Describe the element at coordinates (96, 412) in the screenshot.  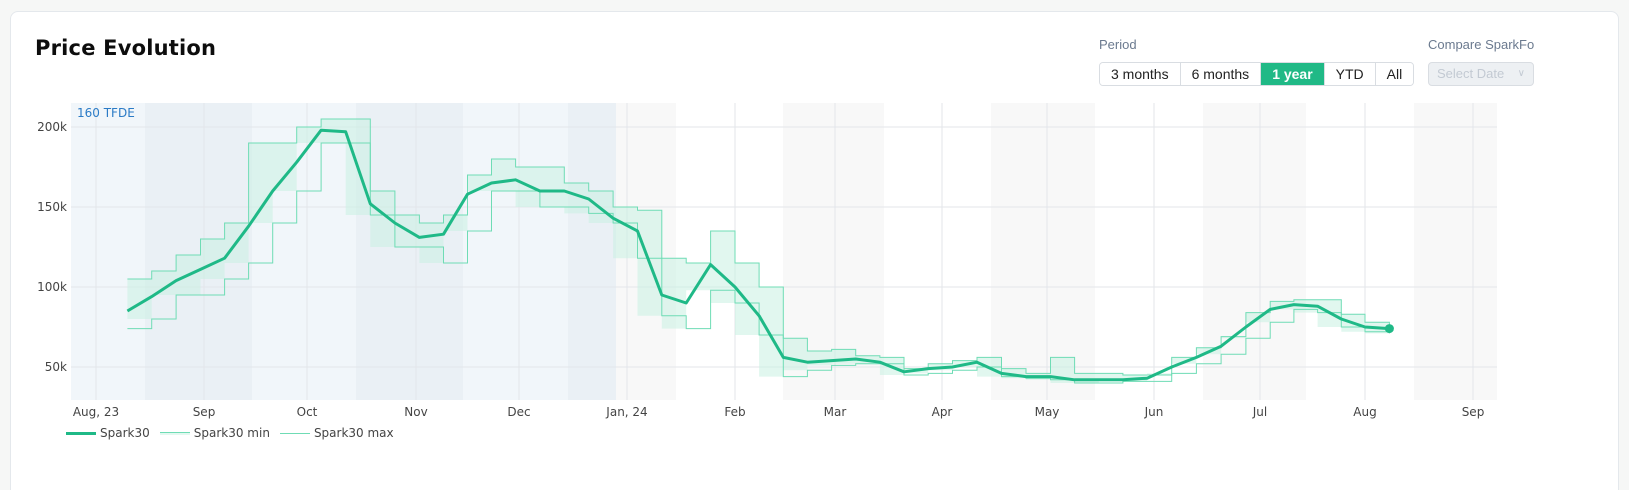
I see `x-tick-label: Aug, 23` at that location.